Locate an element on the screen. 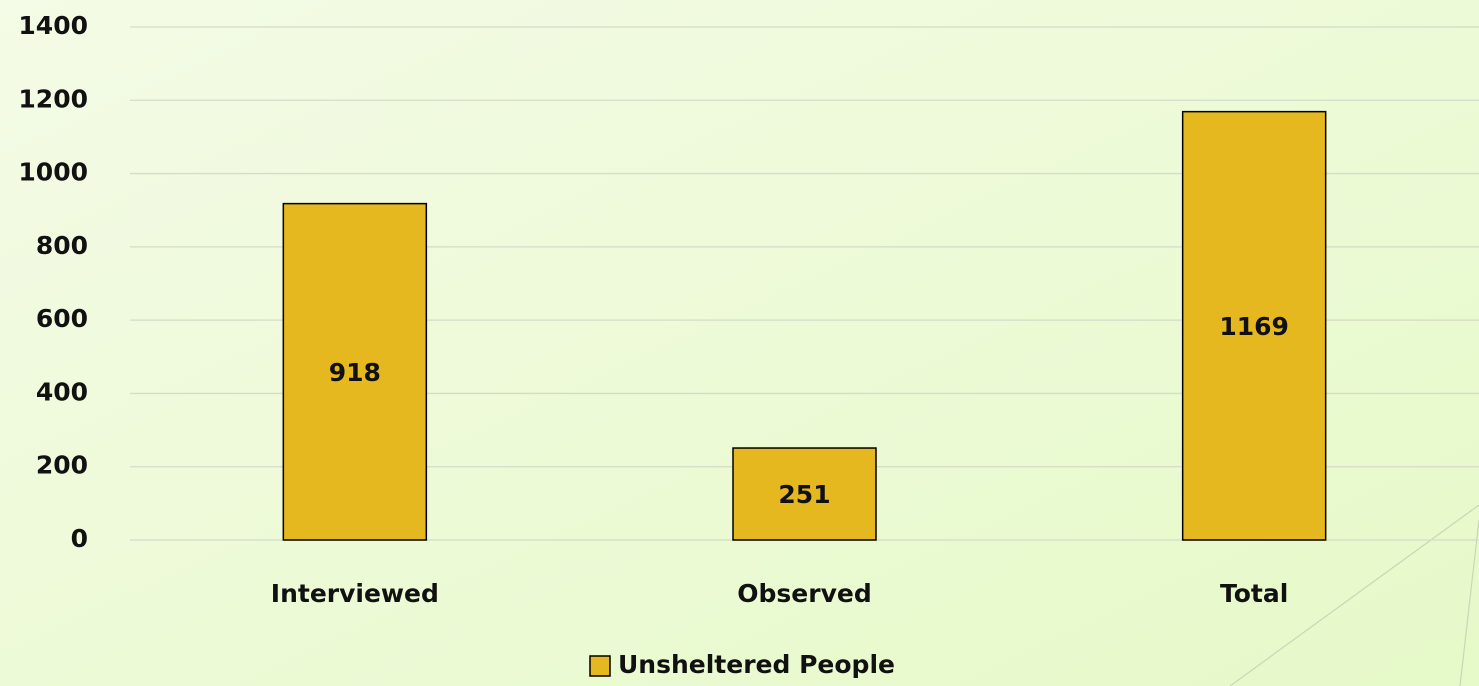  legend-swatch is located at coordinates (600, 666).